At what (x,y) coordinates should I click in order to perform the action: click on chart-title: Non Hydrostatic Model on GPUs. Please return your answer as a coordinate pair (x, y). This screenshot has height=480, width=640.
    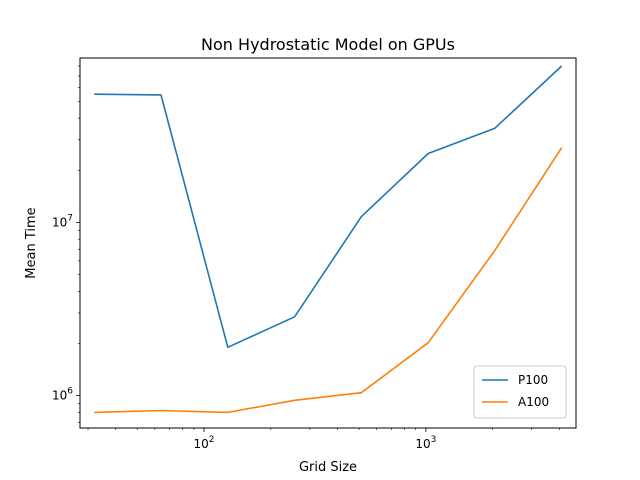
    Looking at the image, I should click on (328, 44).